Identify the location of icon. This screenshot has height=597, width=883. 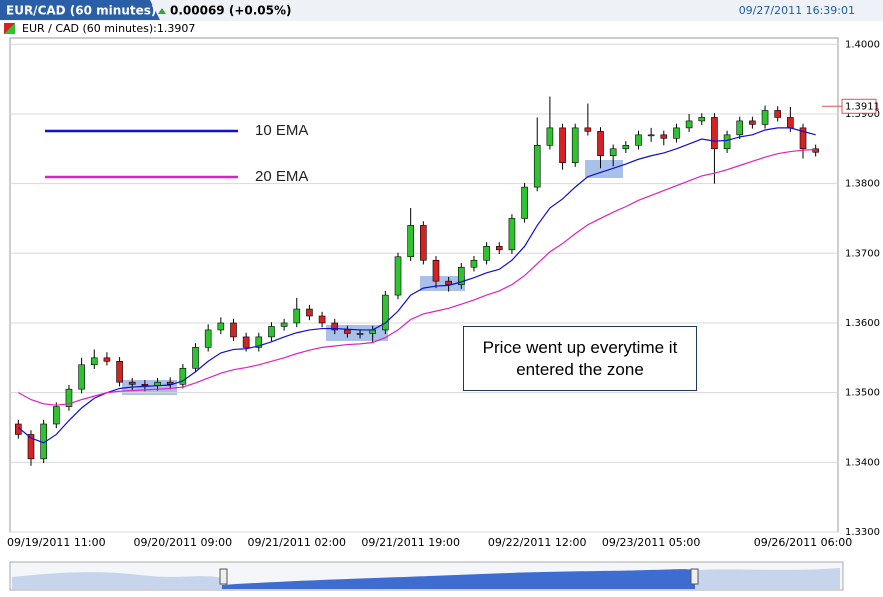
(9, 28).